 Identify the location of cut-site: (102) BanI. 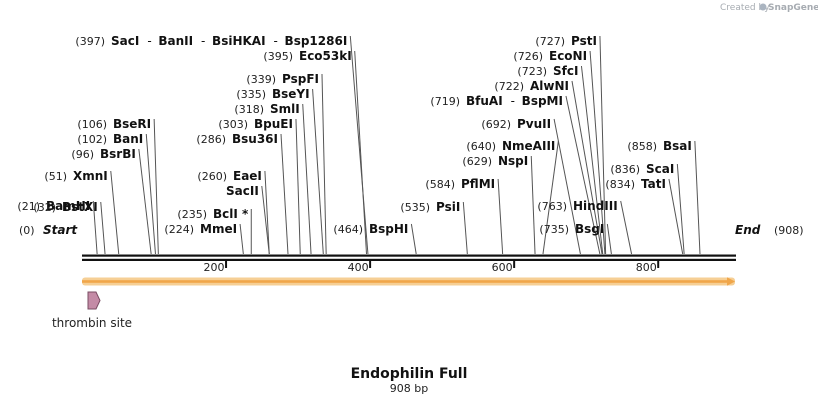
(110, 139).